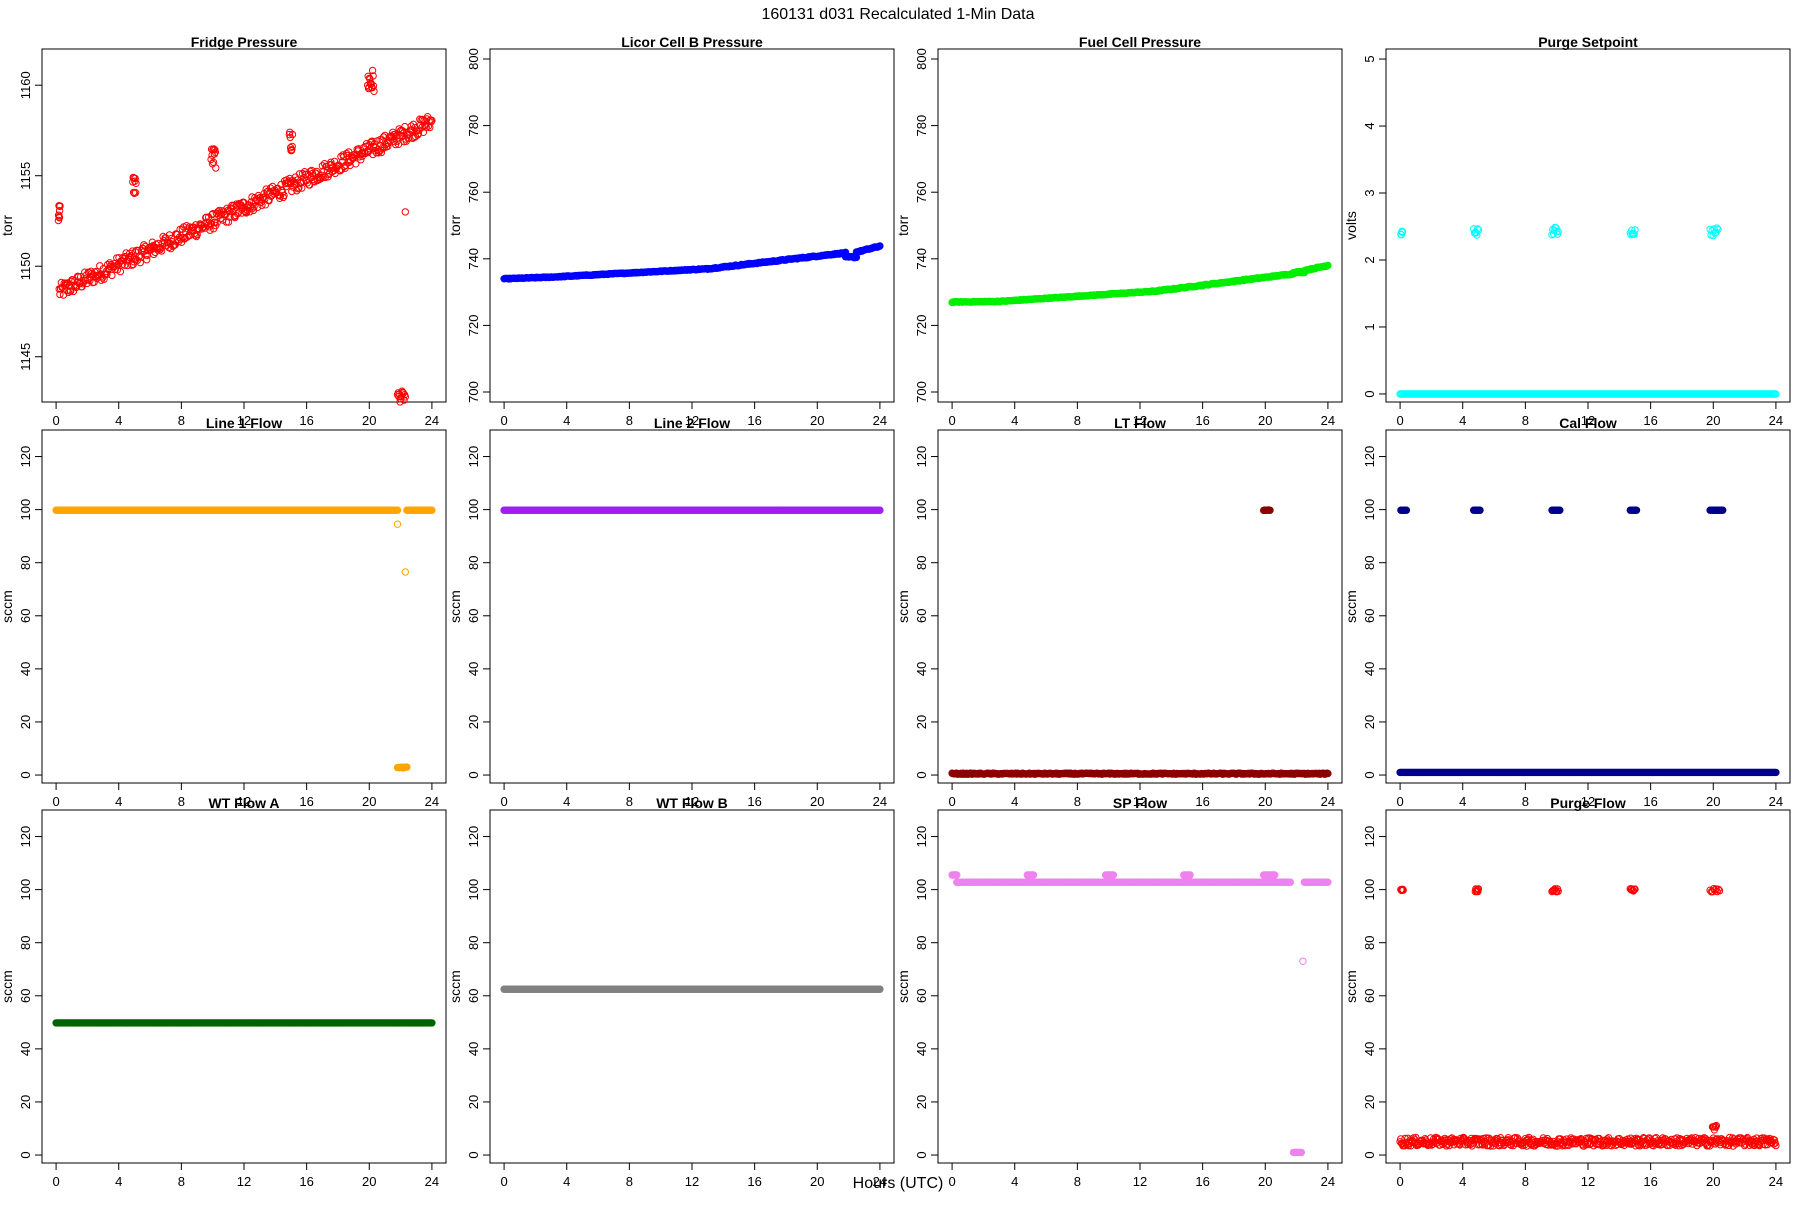  I want to click on y-tick-label: 1160, so click(25, 85).